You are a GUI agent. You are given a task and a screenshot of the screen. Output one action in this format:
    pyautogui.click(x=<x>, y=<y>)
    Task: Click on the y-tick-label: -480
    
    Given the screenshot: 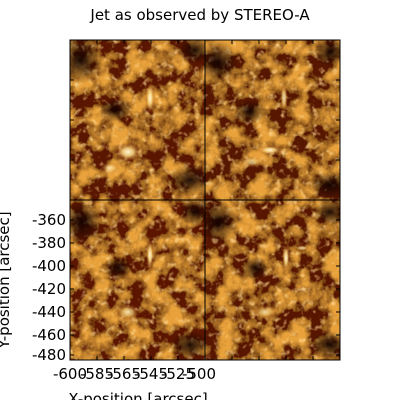 What is the action you would take?
    pyautogui.click(x=49, y=355)
    